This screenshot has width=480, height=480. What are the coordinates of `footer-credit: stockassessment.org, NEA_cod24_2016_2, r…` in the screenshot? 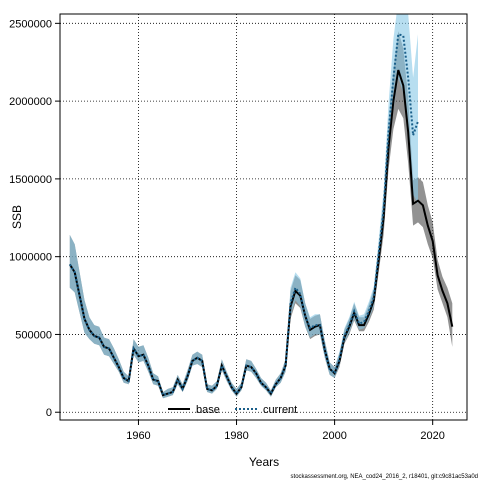 It's located at (384, 477).